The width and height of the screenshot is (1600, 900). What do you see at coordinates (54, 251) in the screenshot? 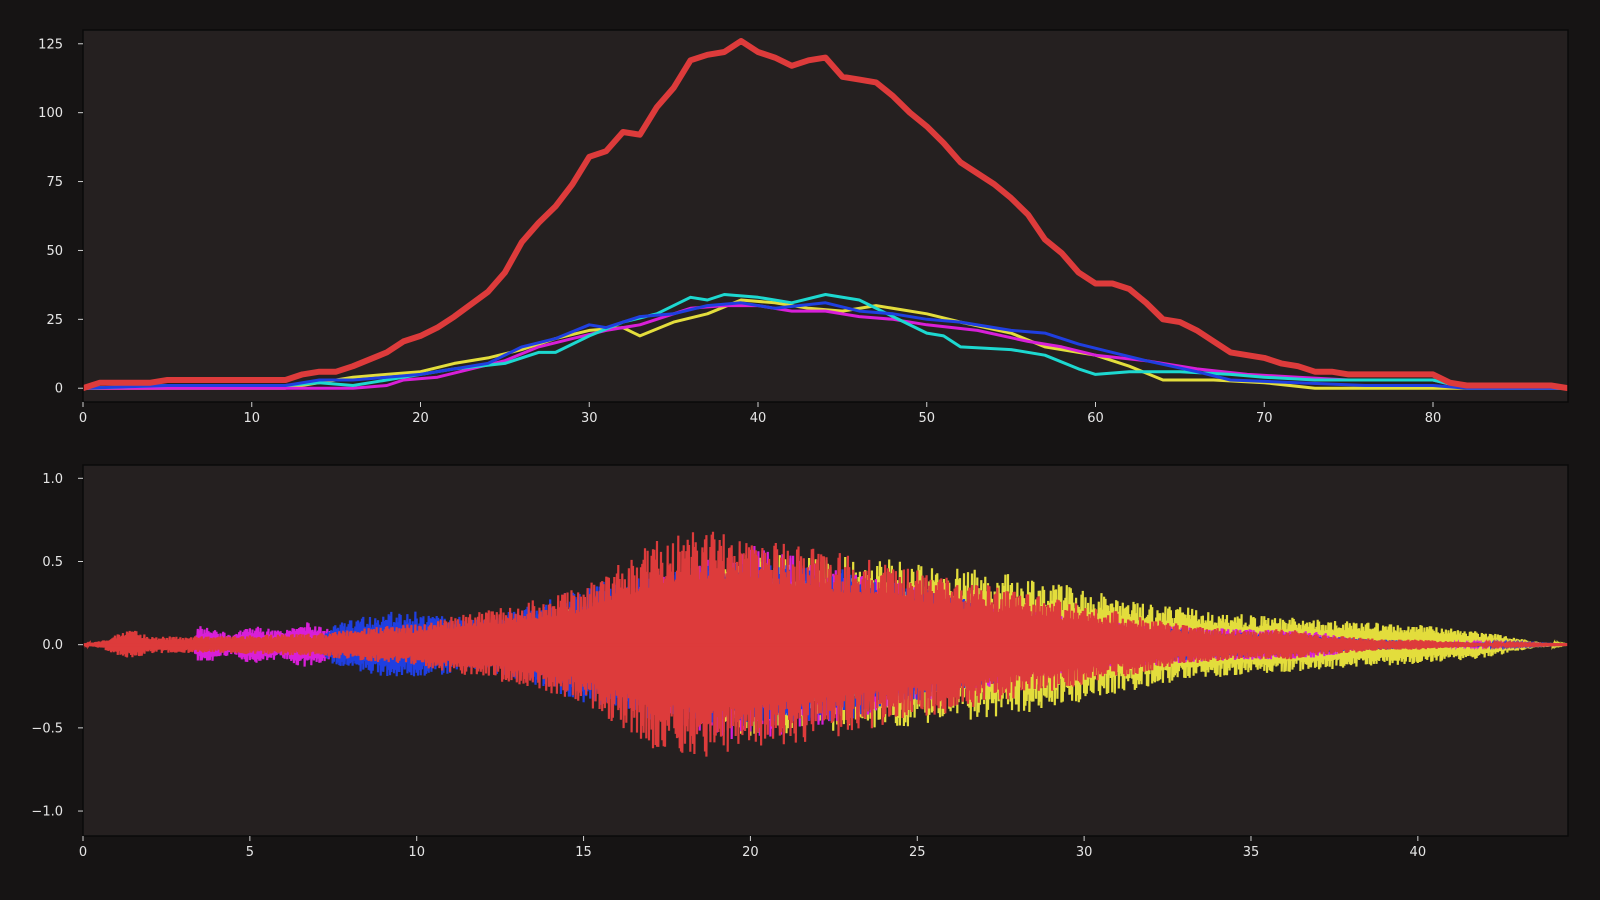
I see `y-tick-label: 50` at bounding box center [54, 251].